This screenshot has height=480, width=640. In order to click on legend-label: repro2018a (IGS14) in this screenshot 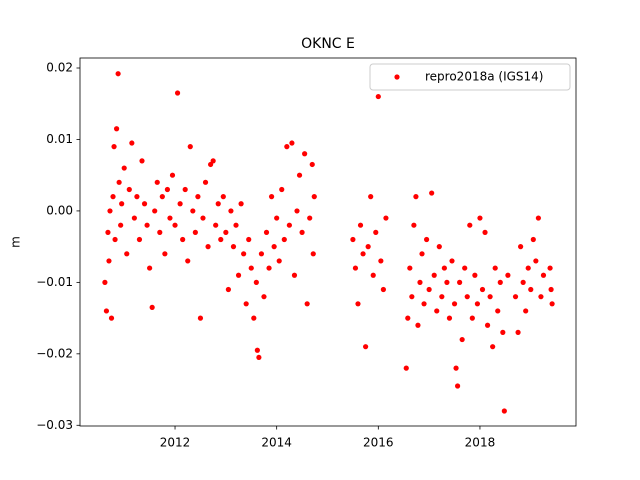, I will do `click(484, 77)`.